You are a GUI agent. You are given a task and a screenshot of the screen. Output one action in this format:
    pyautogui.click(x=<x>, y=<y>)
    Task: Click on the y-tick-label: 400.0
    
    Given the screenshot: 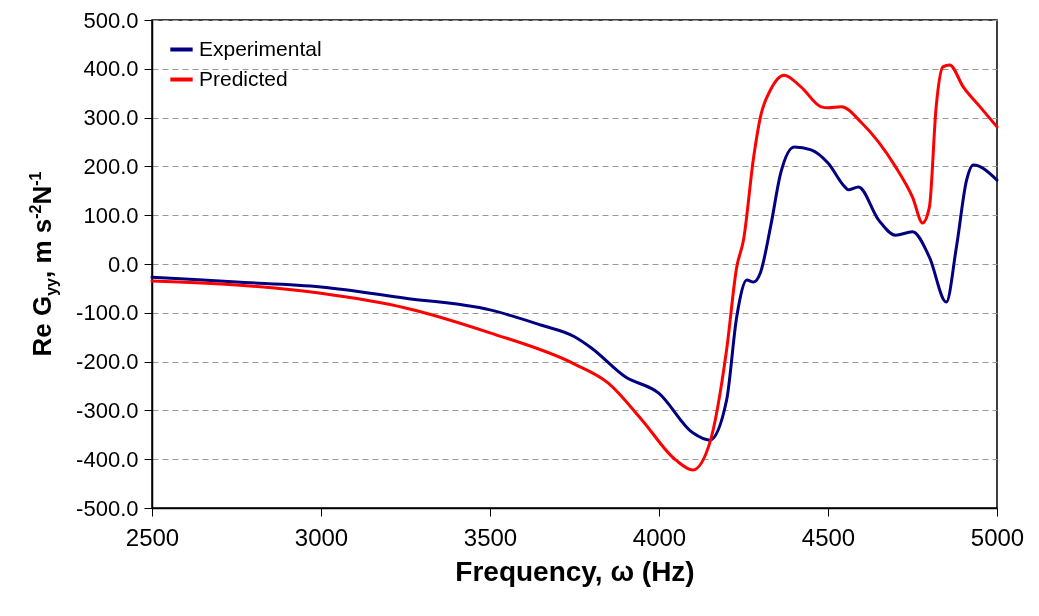 What is the action you would take?
    pyautogui.click(x=111, y=69)
    